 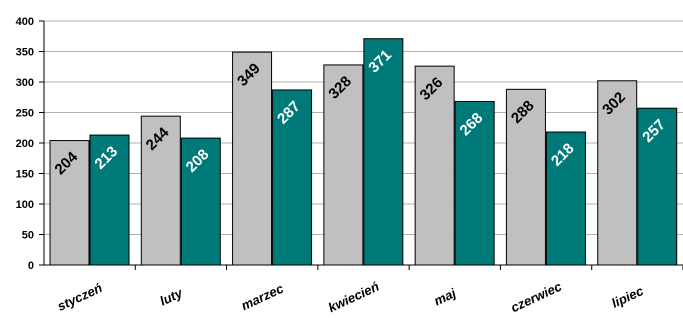 I want to click on category-label-lipiec: lipiec, so click(x=627, y=297).